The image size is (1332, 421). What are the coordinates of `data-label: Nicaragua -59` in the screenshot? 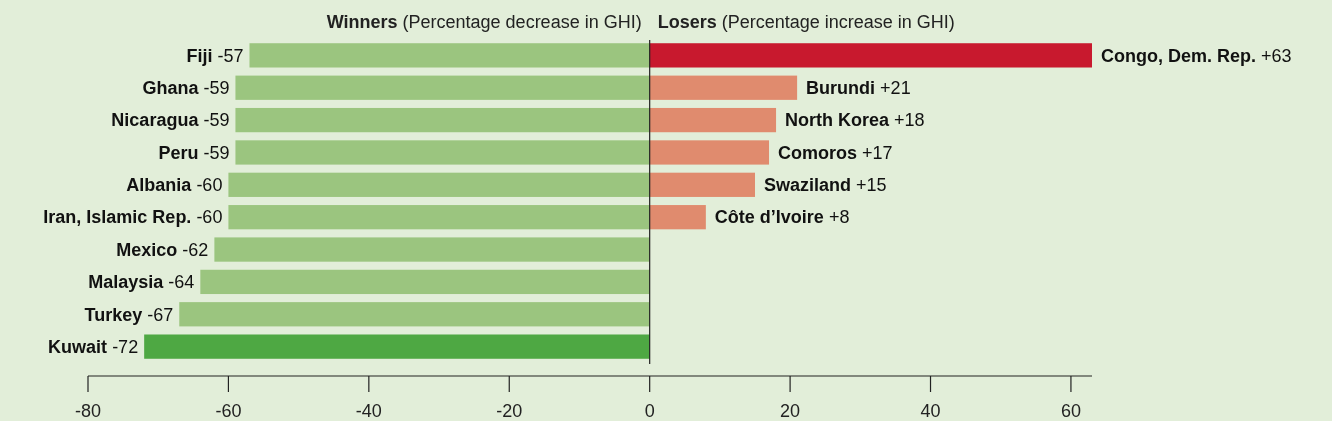 It's located at (170, 120).